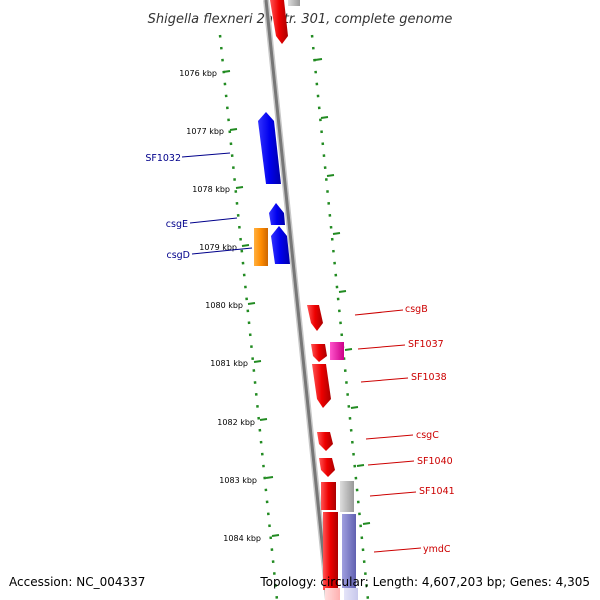  Describe the element at coordinates (416, 309) in the screenshot. I see `gene-label-csgb: csgB` at that location.